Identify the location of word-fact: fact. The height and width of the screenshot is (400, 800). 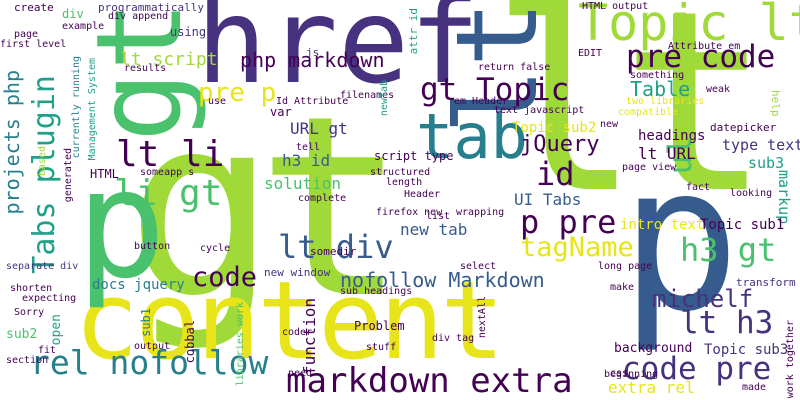
(698, 187).